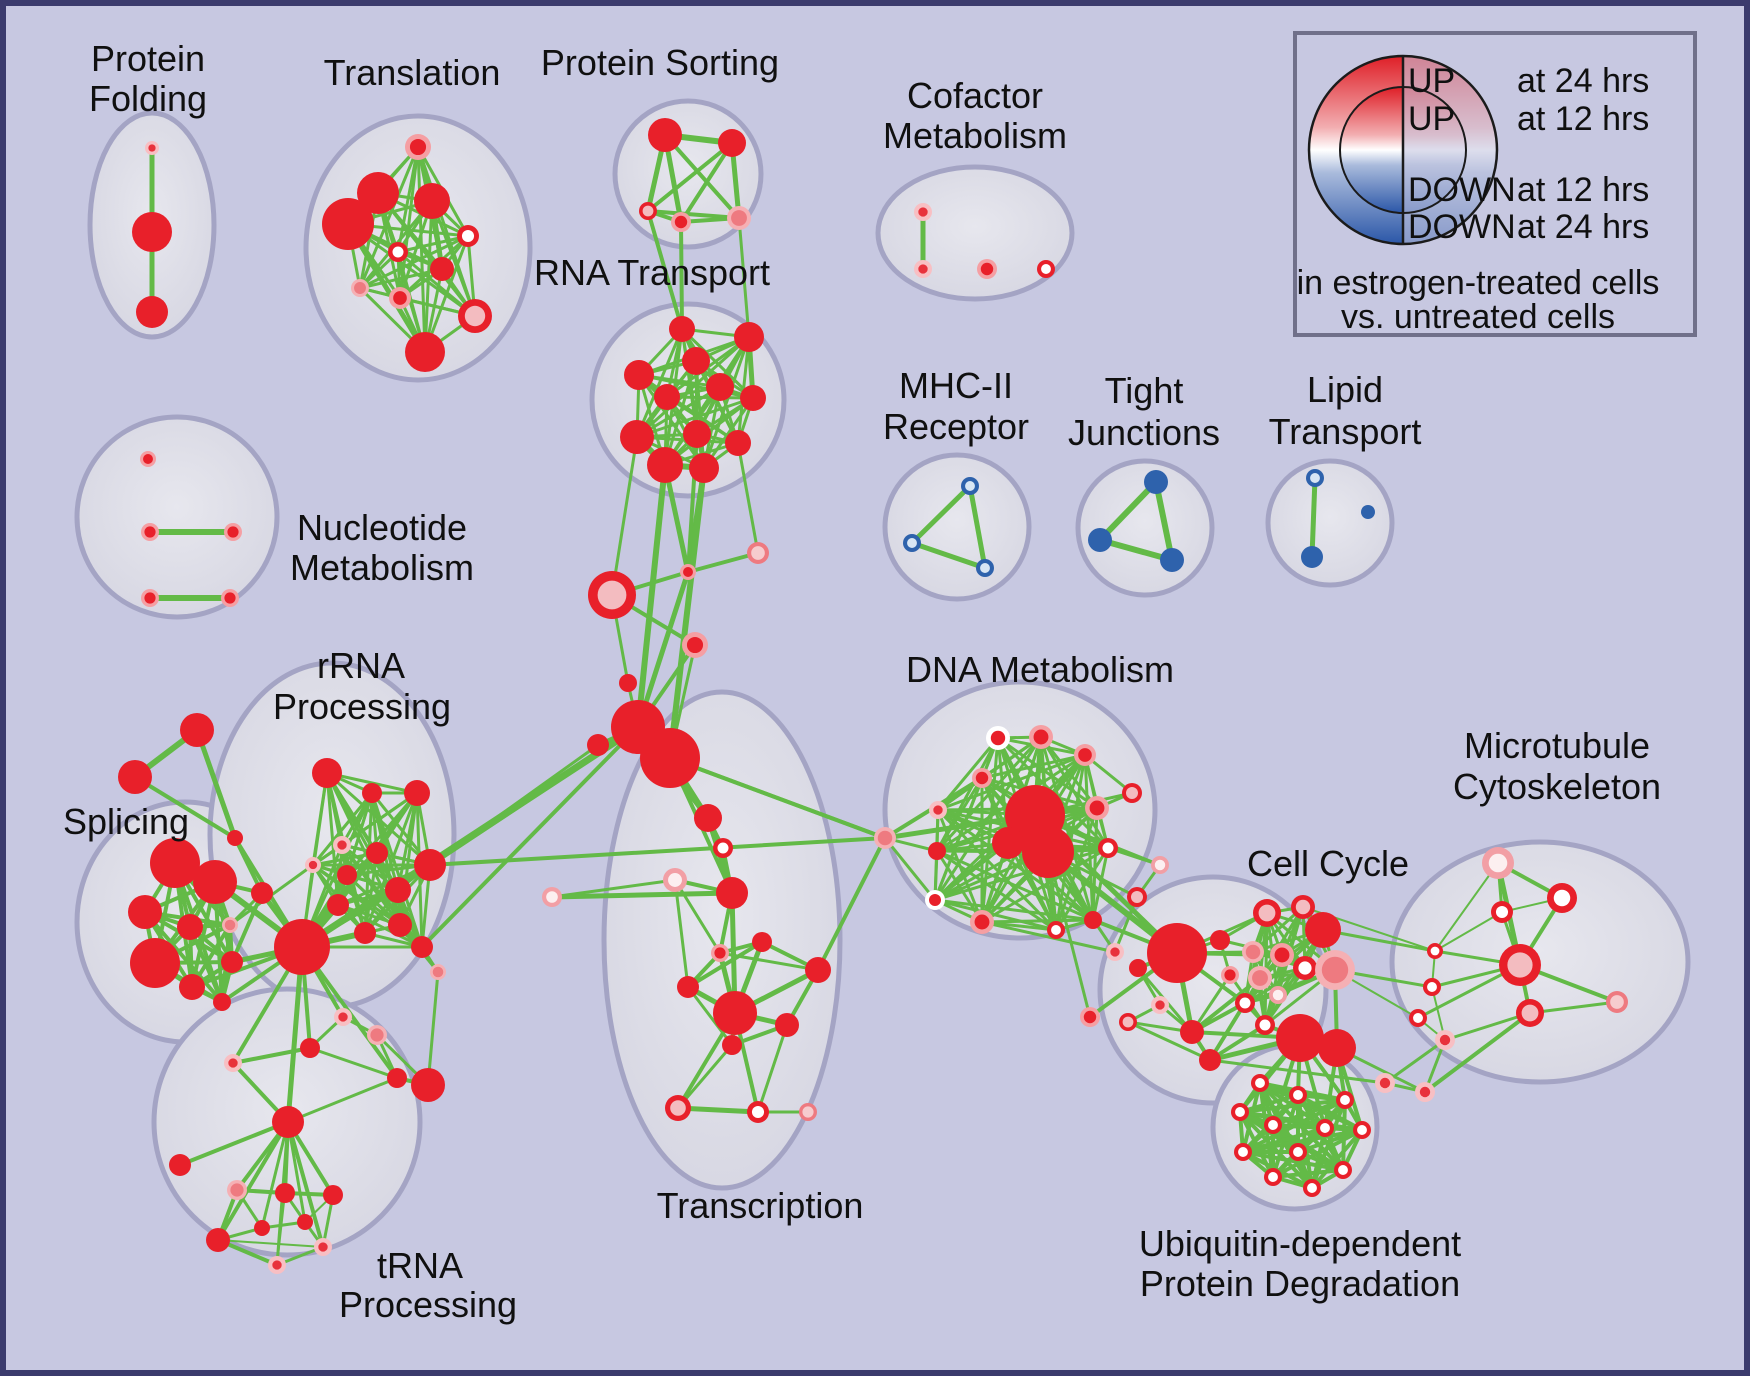  I want to click on legend-faded-halves, so click(1450, 150).